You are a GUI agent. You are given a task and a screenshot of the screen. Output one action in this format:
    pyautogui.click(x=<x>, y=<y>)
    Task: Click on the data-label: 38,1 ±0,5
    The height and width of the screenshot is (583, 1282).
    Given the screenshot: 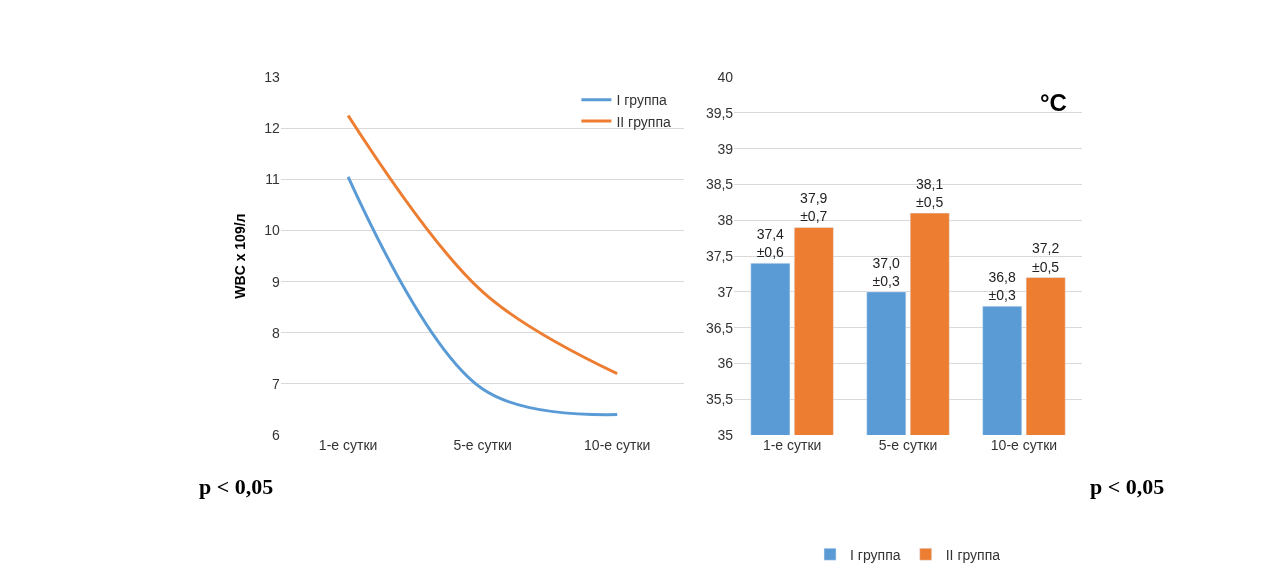 What is the action you would take?
    pyautogui.click(x=930, y=193)
    